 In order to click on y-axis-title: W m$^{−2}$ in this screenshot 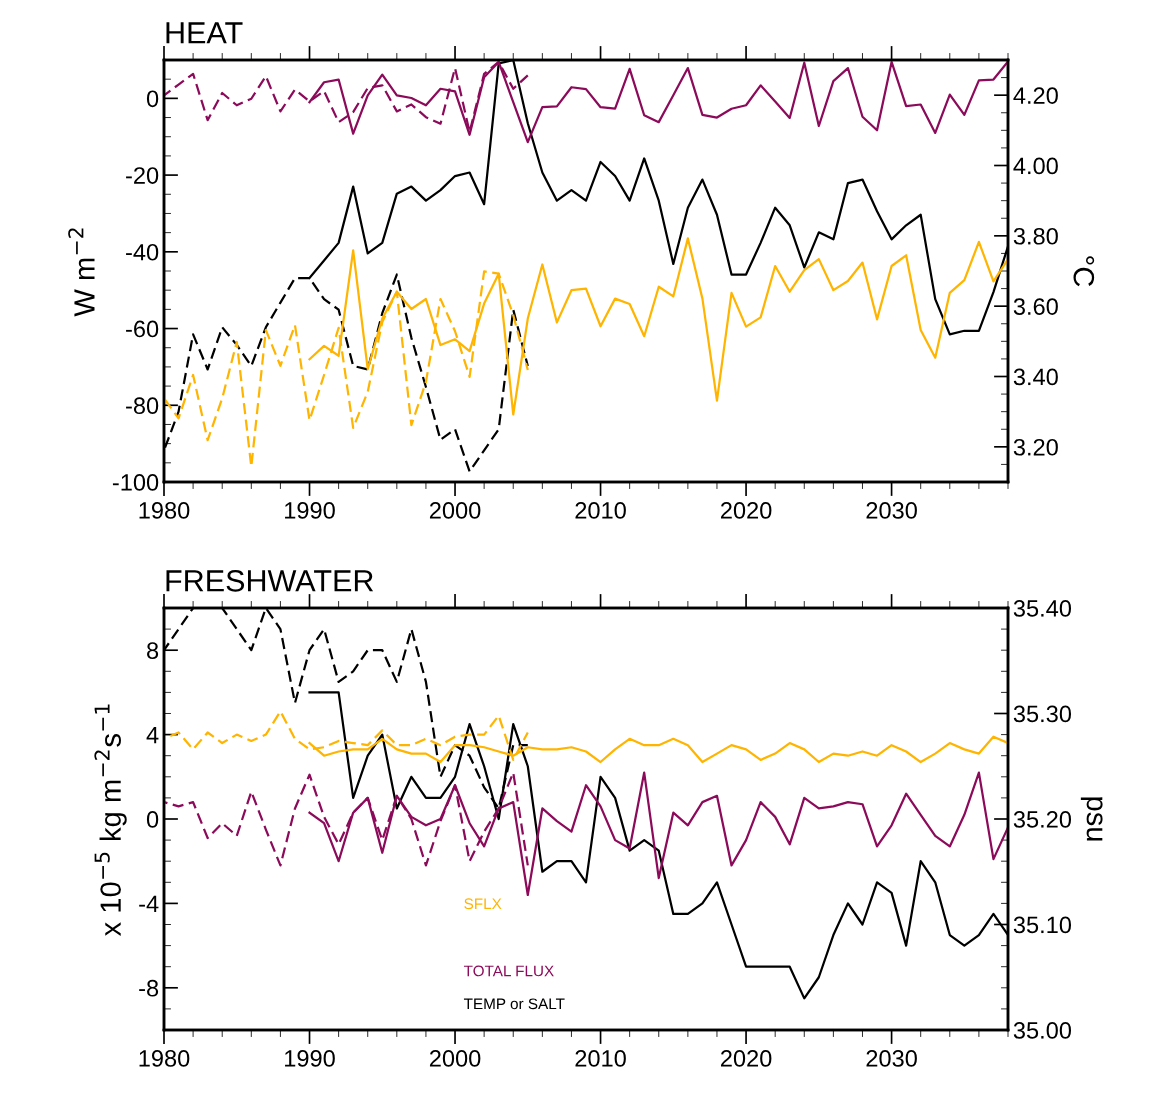, I will do `click(81, 272)`.